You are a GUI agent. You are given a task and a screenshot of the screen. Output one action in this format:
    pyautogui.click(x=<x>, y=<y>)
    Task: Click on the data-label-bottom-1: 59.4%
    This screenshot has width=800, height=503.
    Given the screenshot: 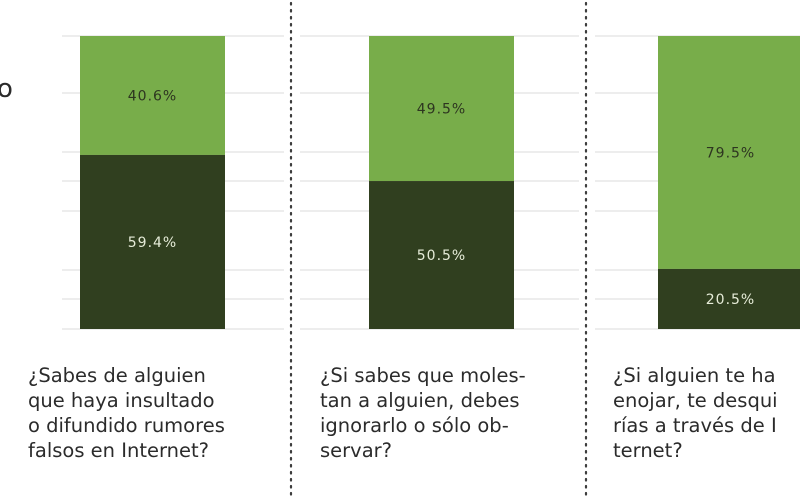 What is the action you would take?
    pyautogui.click(x=152, y=243)
    